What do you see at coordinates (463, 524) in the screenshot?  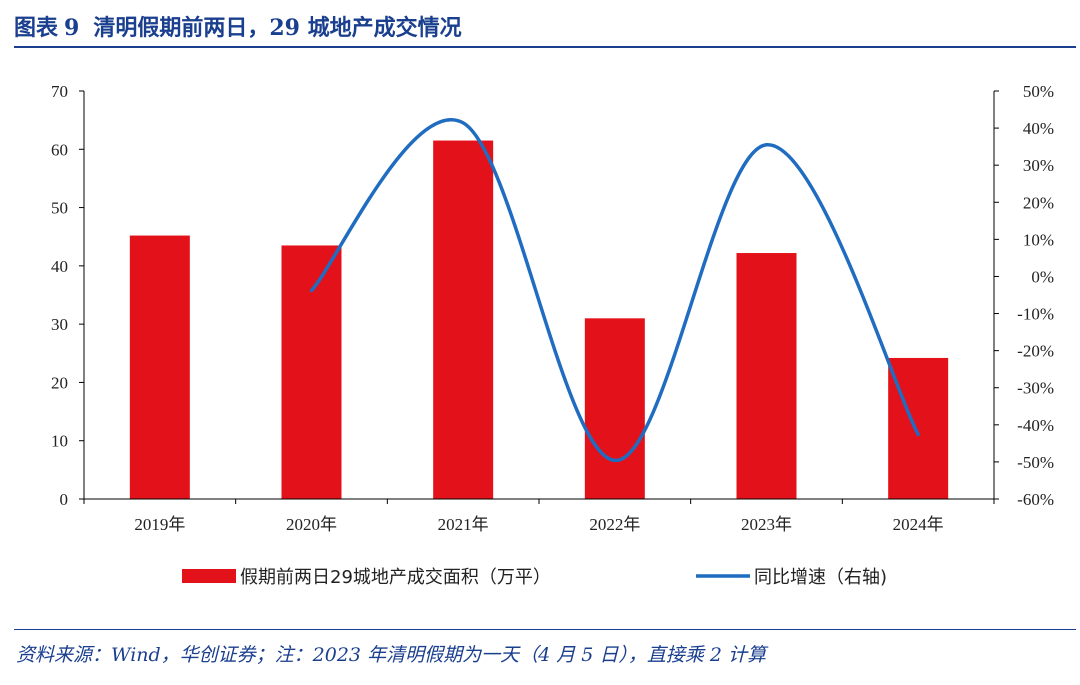 I see `x-tick-label: 2021年` at bounding box center [463, 524].